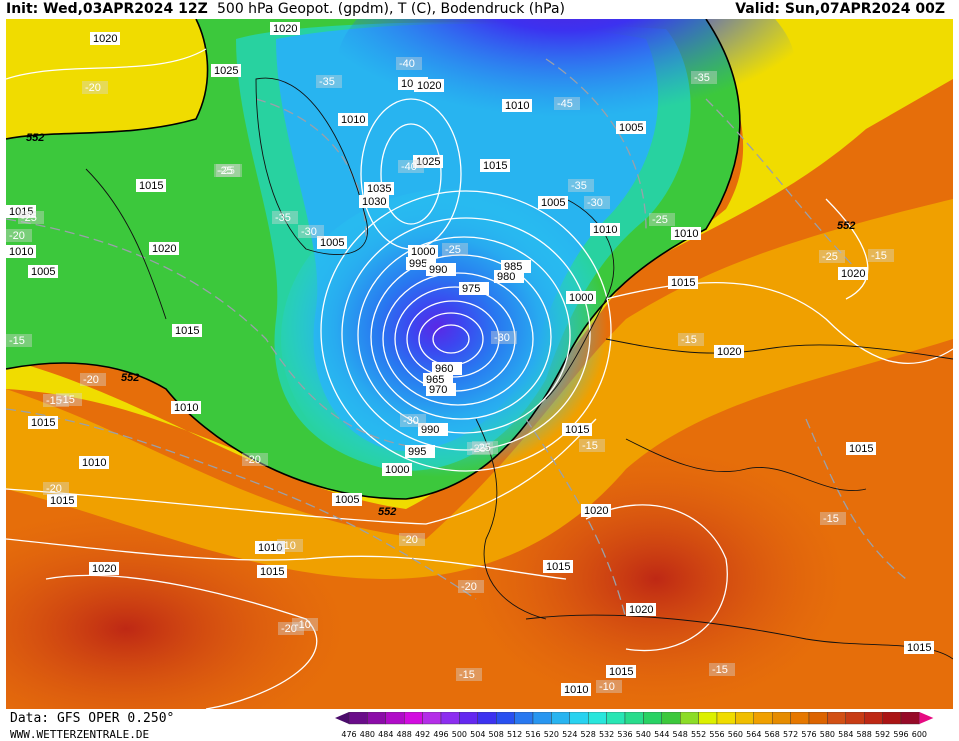 The image size is (959, 741). What do you see at coordinates (532, 734) in the screenshot?
I see `scale-tick-label: 516` at bounding box center [532, 734].